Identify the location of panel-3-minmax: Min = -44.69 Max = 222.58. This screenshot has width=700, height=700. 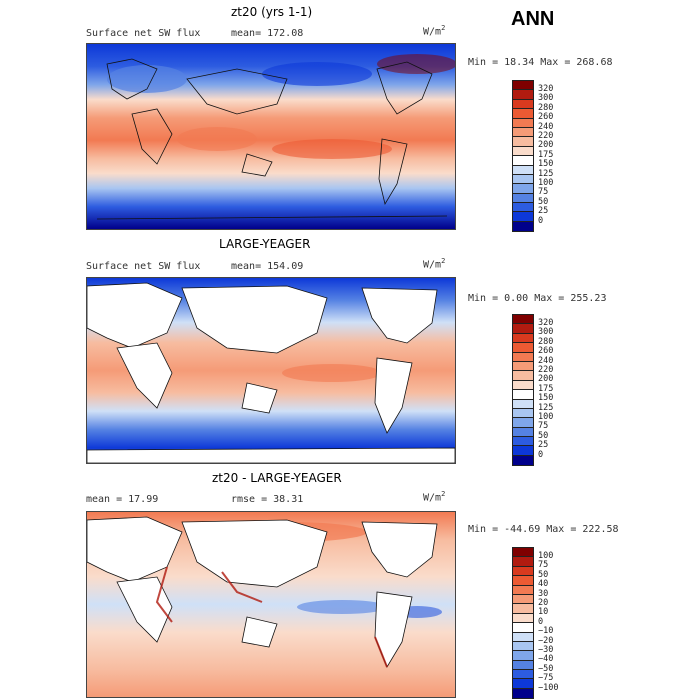
(543, 529).